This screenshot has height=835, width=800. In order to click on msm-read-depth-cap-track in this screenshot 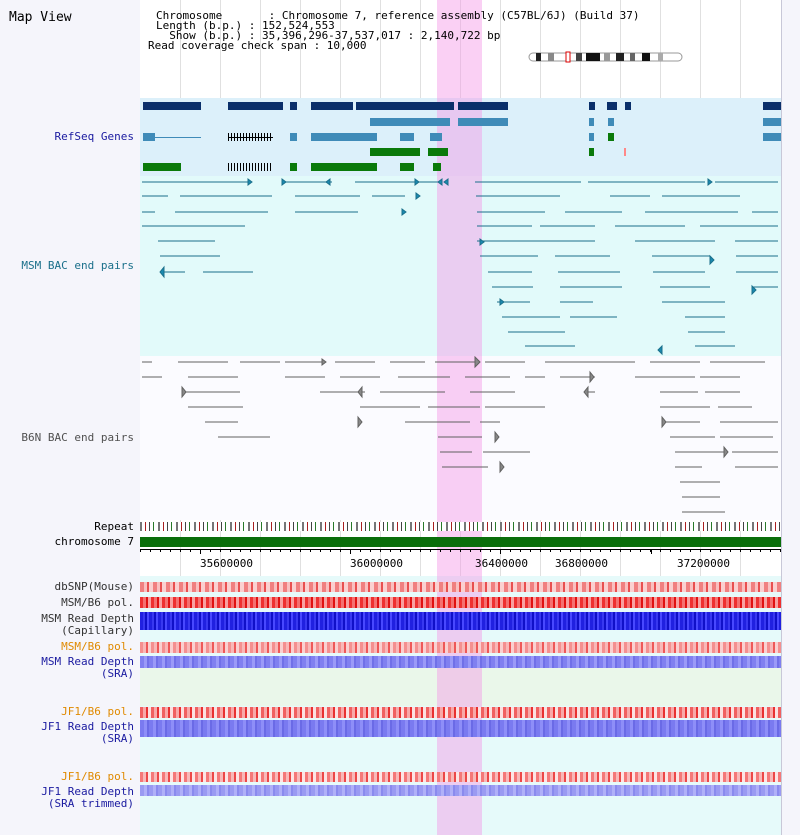, I will do `click(460, 621)`.